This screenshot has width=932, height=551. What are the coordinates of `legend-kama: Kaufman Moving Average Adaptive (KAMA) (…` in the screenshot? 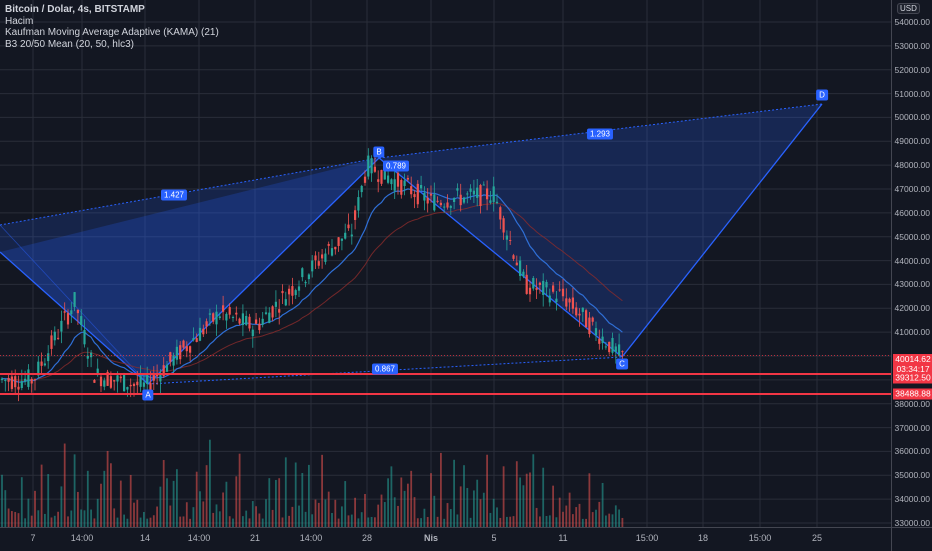 It's located at (112, 32).